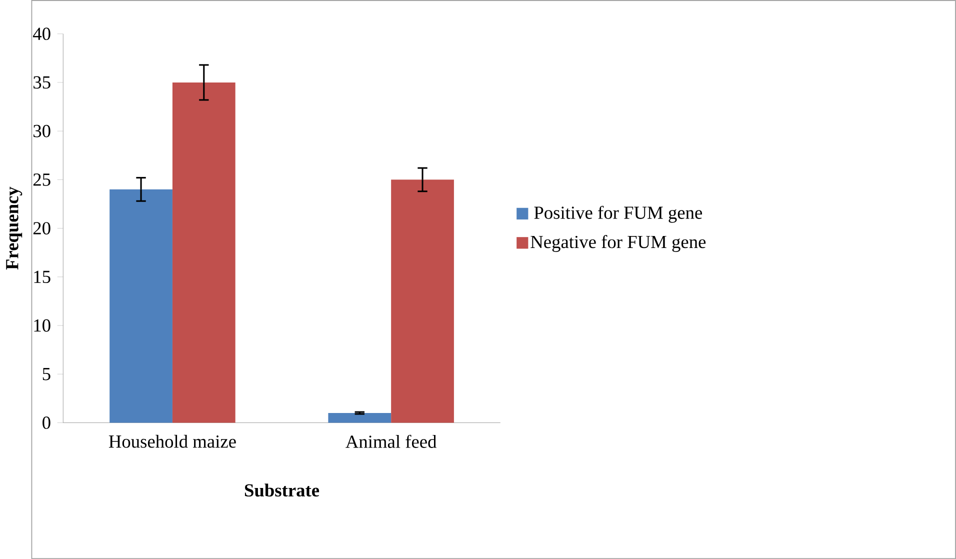 The image size is (956, 559). Describe the element at coordinates (172, 441) in the screenshot. I see `x-tick-label: Household maize` at that location.